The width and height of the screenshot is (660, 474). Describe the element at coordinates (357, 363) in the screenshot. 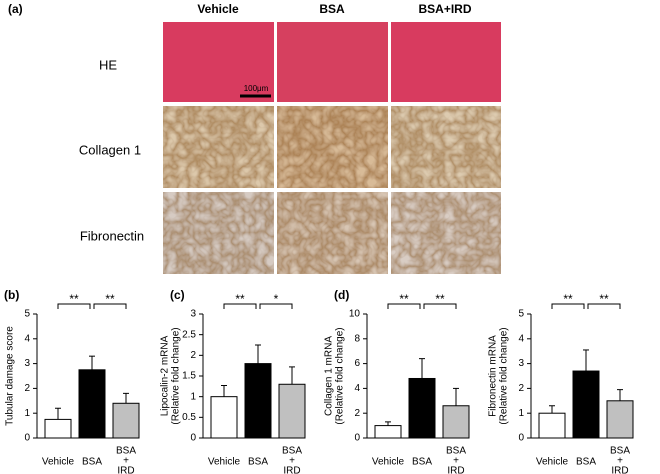

I see `y-tick-label: 6` at that location.